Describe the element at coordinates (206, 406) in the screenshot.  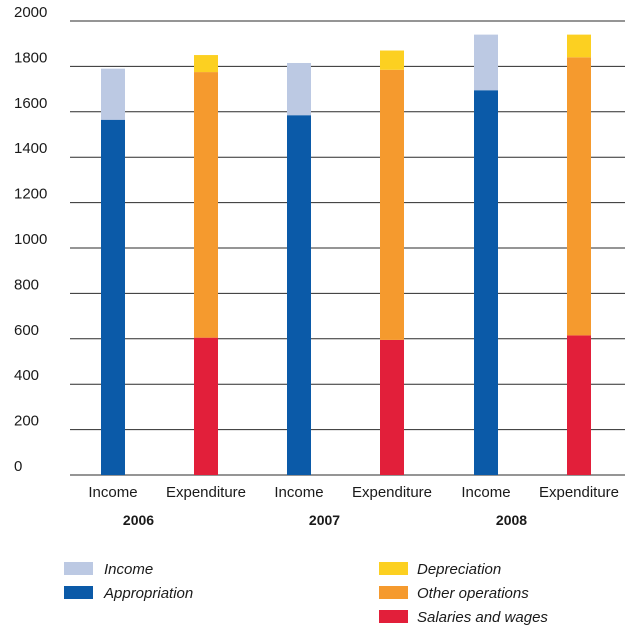
I see `bar-2006-expenditure-salaries-and-wages` at that location.